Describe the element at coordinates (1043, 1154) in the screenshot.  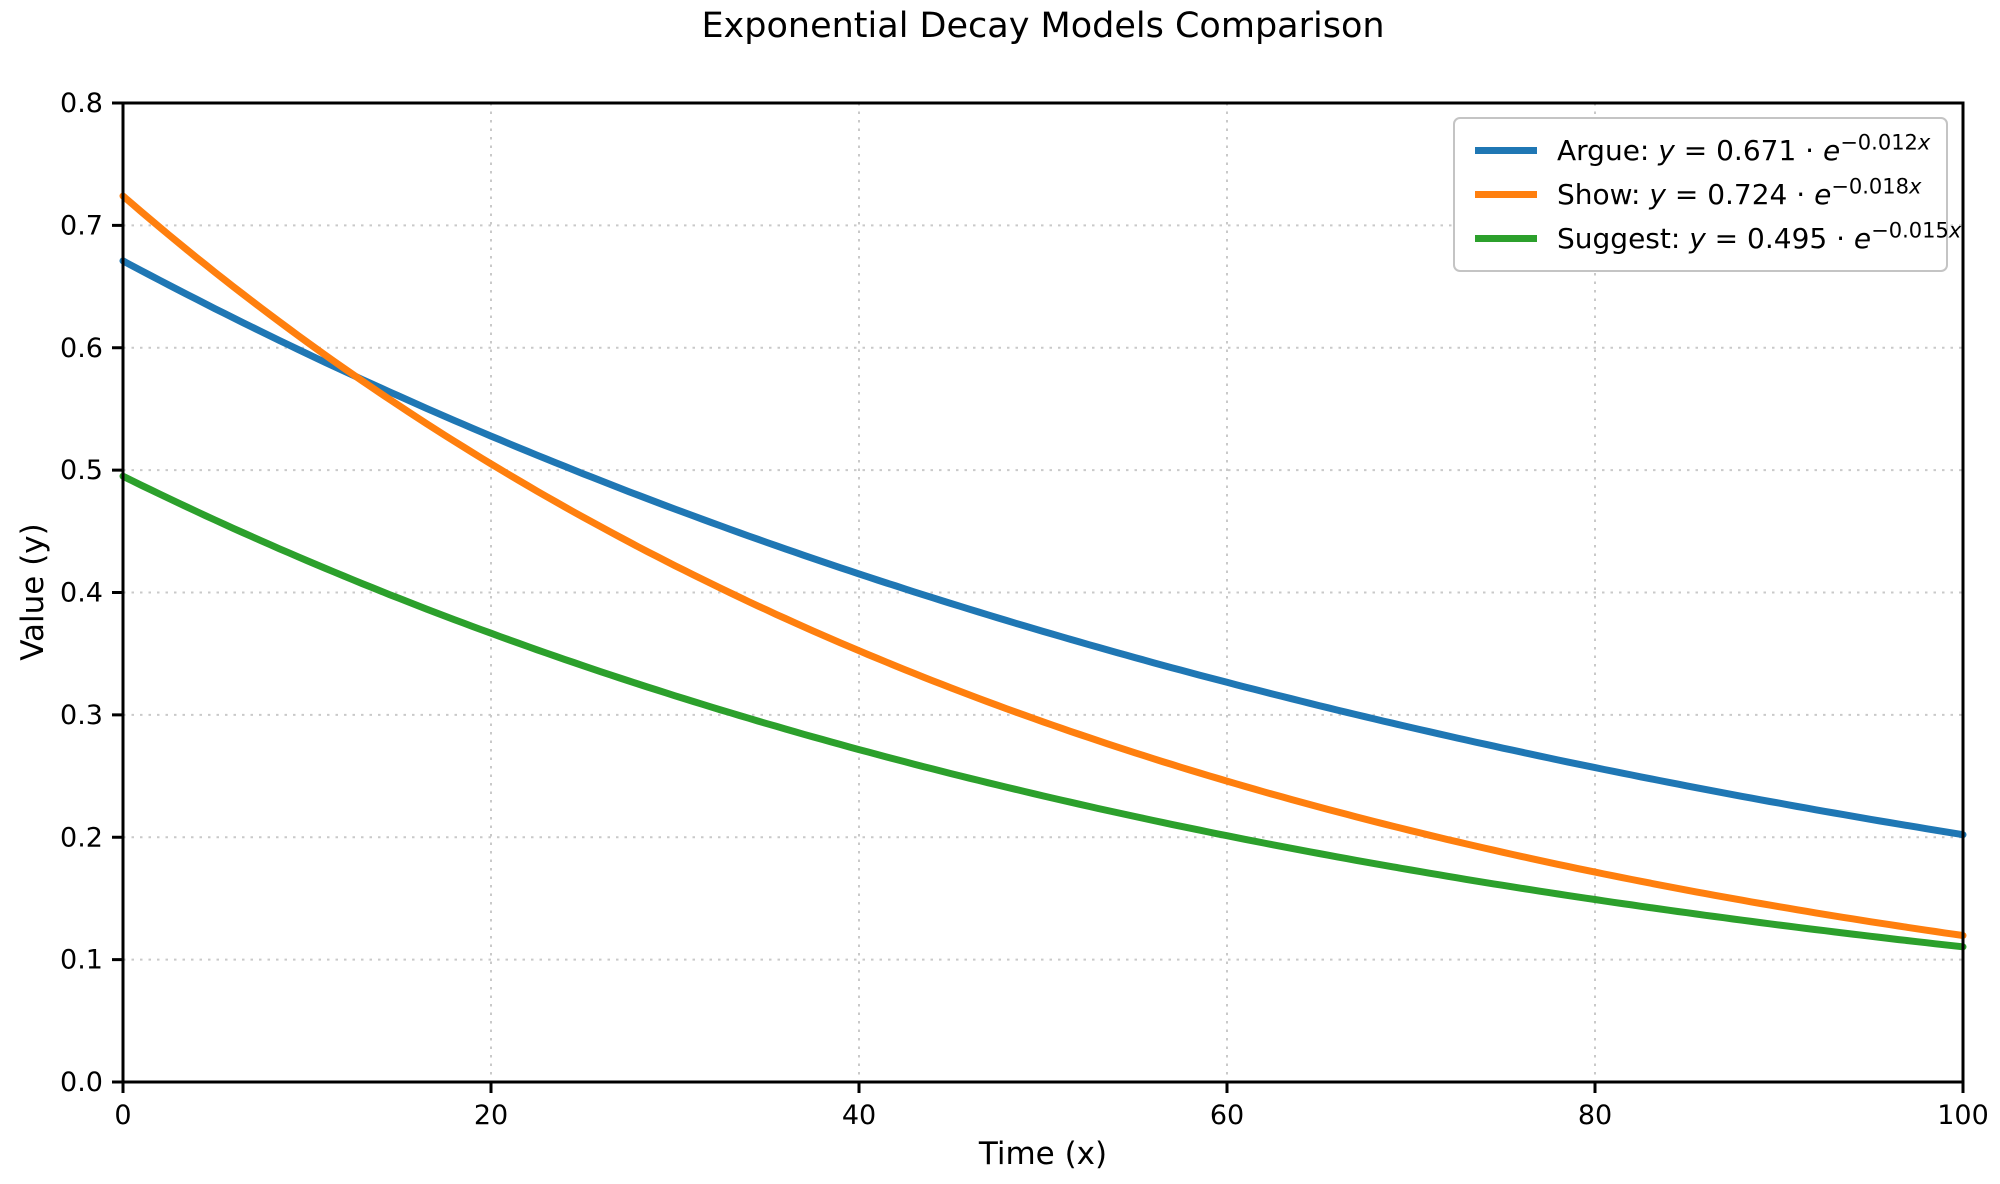
I see `x-axis-label: Time (x)` at that location.